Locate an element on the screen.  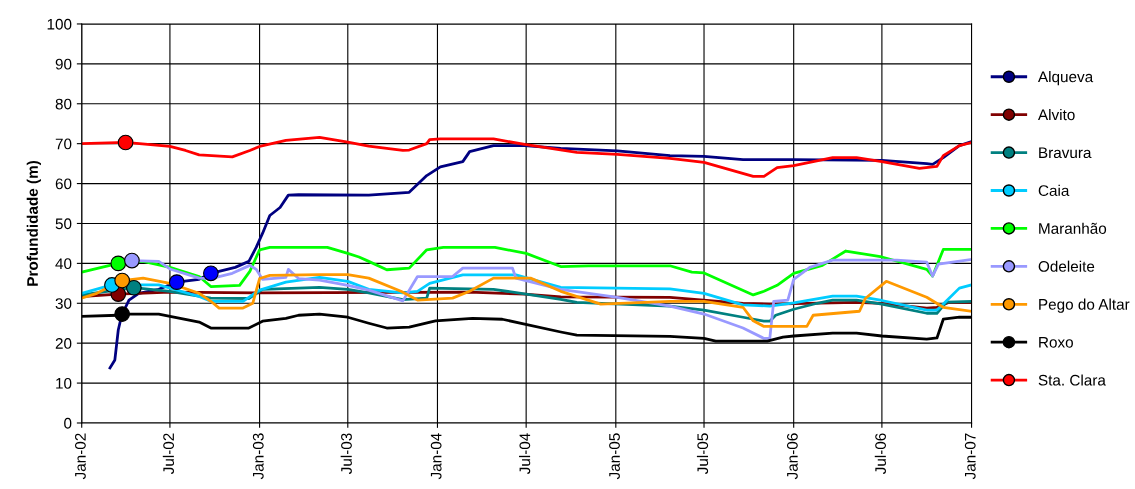
y-tick-label: 60 is located at coordinates (63, 184).